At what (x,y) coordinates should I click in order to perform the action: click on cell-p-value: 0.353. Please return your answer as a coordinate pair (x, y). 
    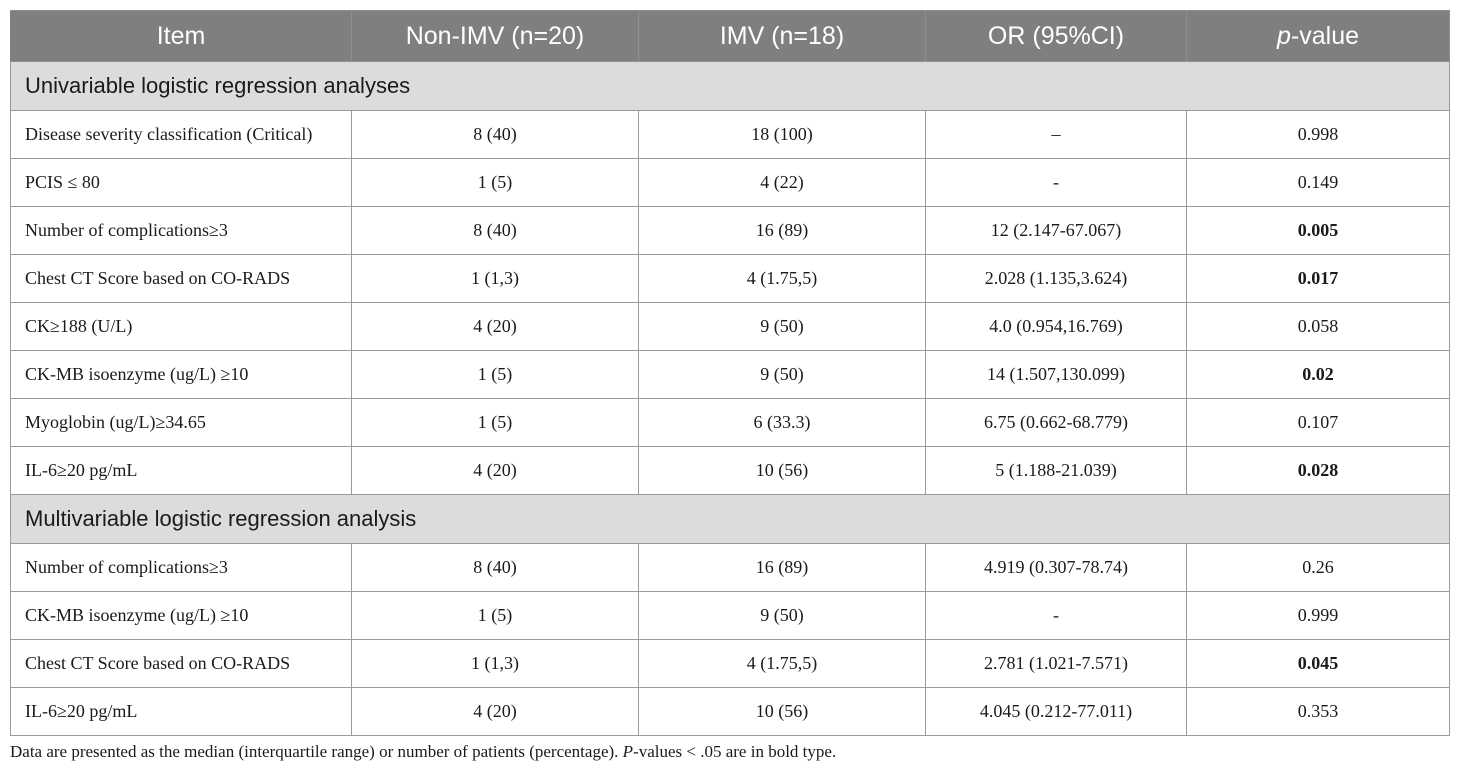
    Looking at the image, I should click on (1318, 711).